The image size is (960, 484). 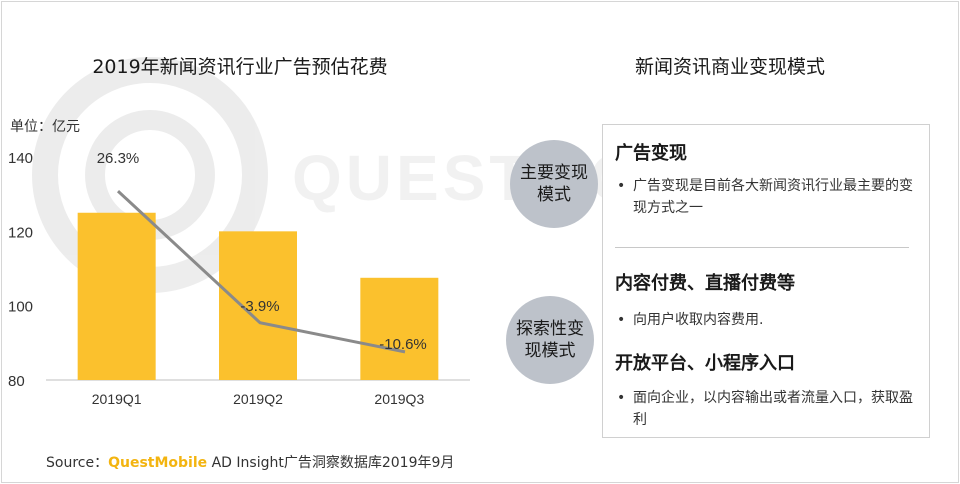 What do you see at coordinates (240, 67) in the screenshot?
I see `chart-title: 2019年新闻资讯行业广告预估花费` at bounding box center [240, 67].